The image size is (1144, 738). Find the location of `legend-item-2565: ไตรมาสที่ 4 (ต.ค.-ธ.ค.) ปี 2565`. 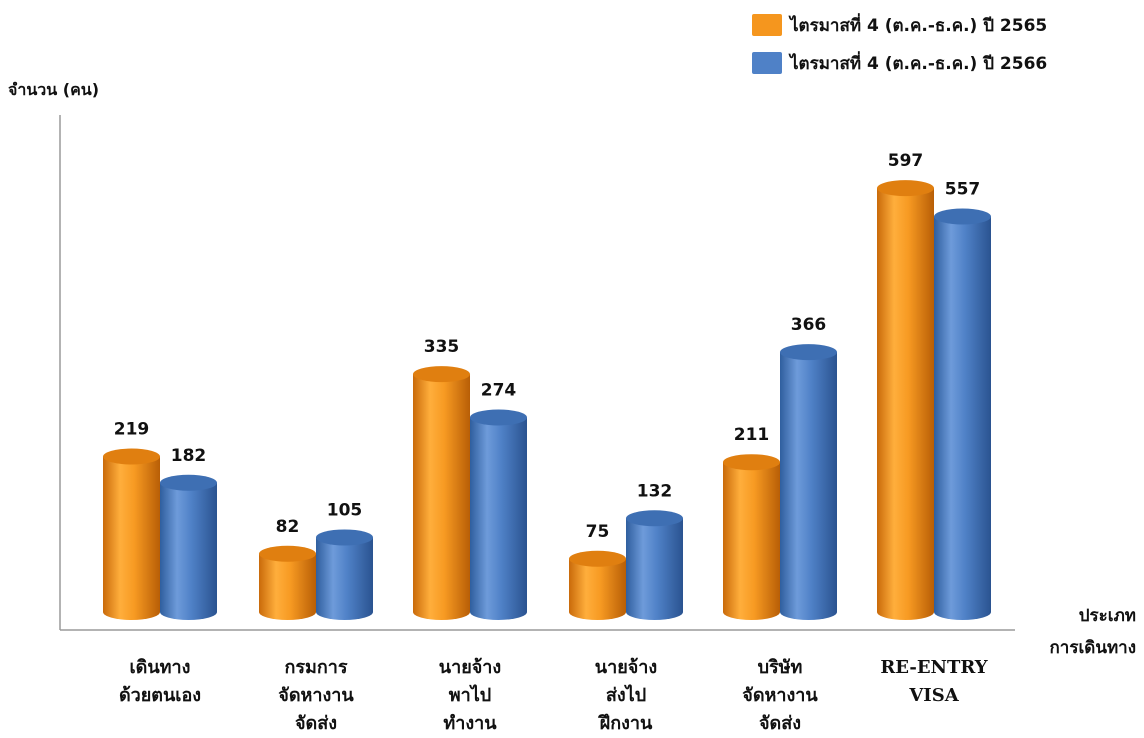

legend-item-2565: ไตรมาสที่ 4 (ต.ค.-ธ.ค.) ปี 2565 is located at coordinates (899, 25).